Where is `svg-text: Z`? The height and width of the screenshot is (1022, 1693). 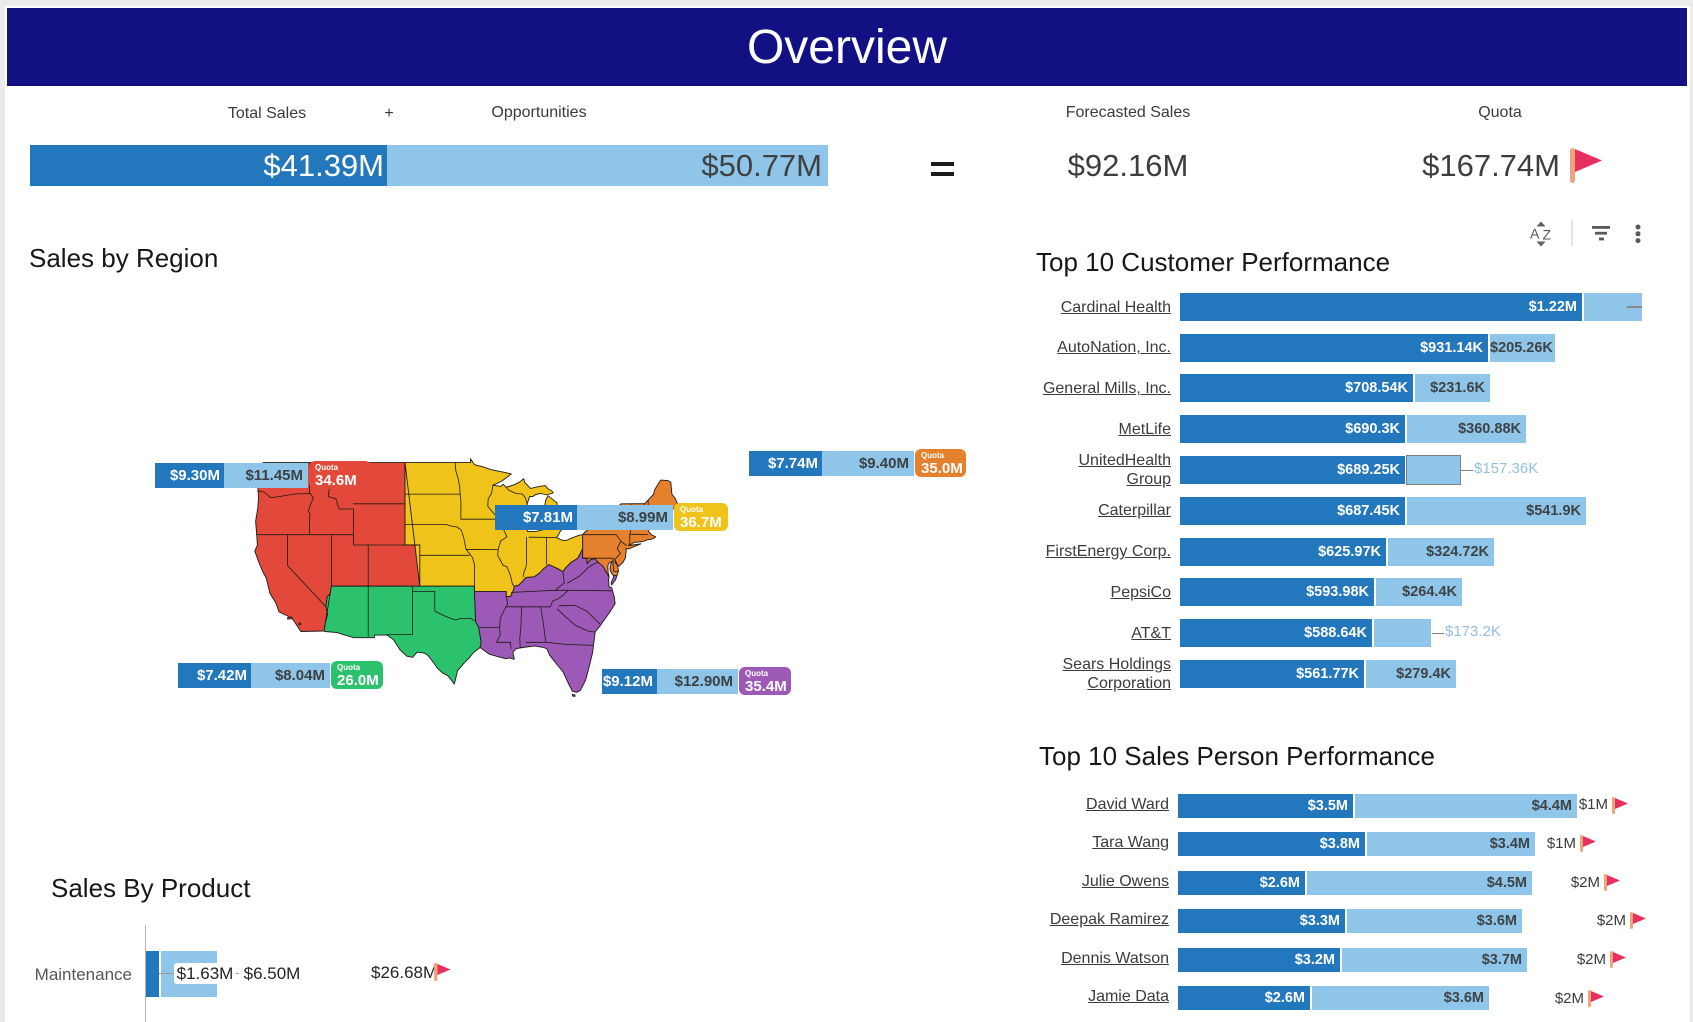 svg-text: Z is located at coordinates (1547, 235).